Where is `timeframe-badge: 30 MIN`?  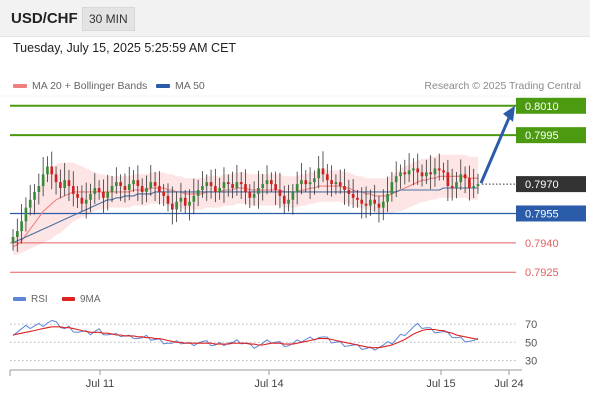
timeframe-badge: 30 MIN is located at coordinates (108, 19).